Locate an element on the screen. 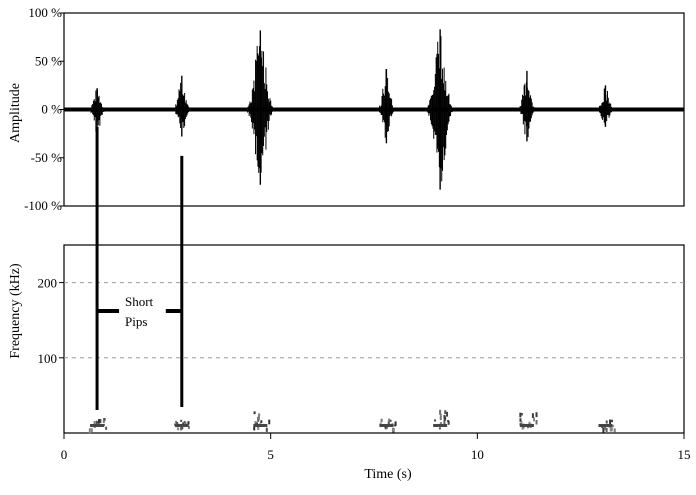 This screenshot has height=495, width=696. waveform-y-tick-label: 50 % is located at coordinates (48, 60).